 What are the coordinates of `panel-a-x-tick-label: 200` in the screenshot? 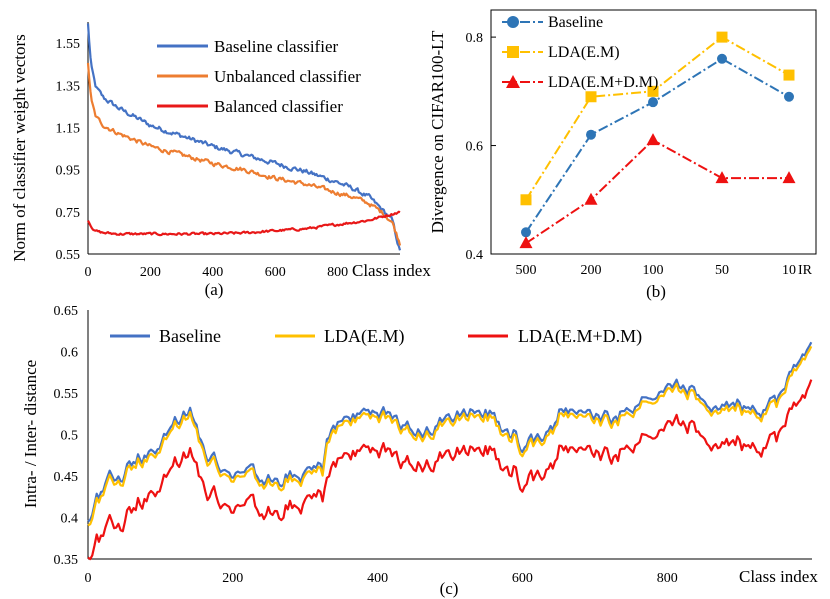 It's located at (150, 272).